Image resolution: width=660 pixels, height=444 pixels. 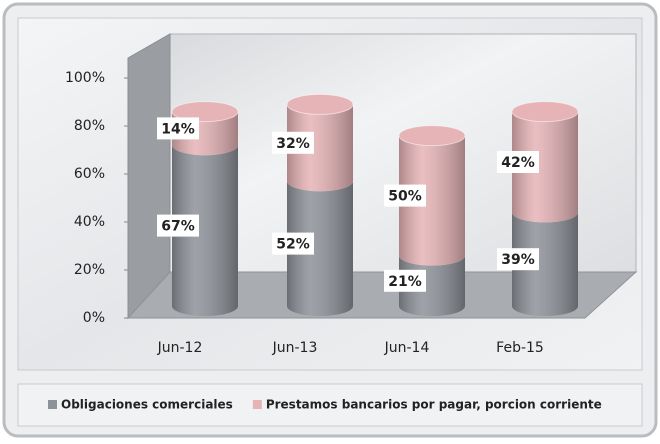 I want to click on legend-box, so click(x=330, y=405).